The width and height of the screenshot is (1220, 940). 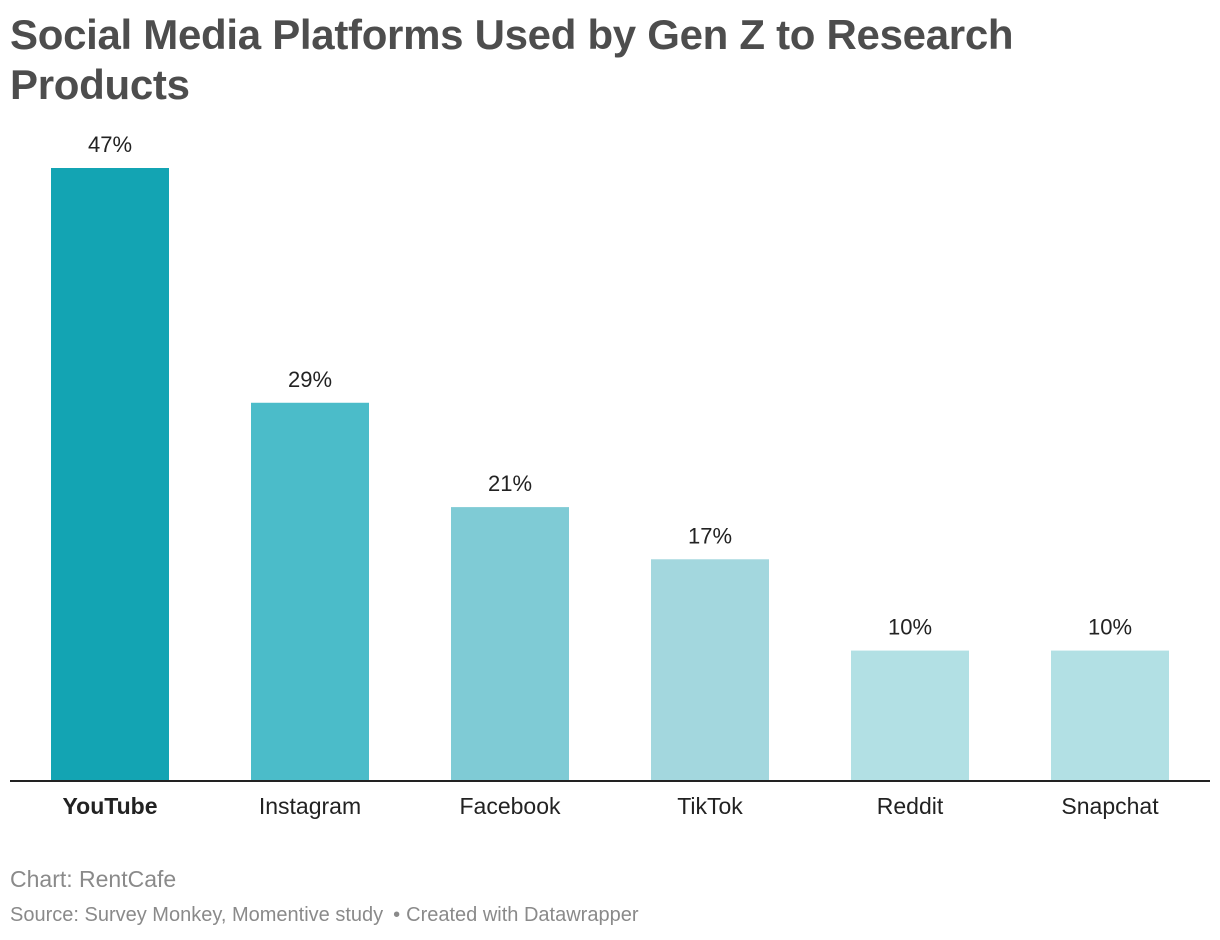 I want to click on bar-snapchat, so click(x=1110, y=715).